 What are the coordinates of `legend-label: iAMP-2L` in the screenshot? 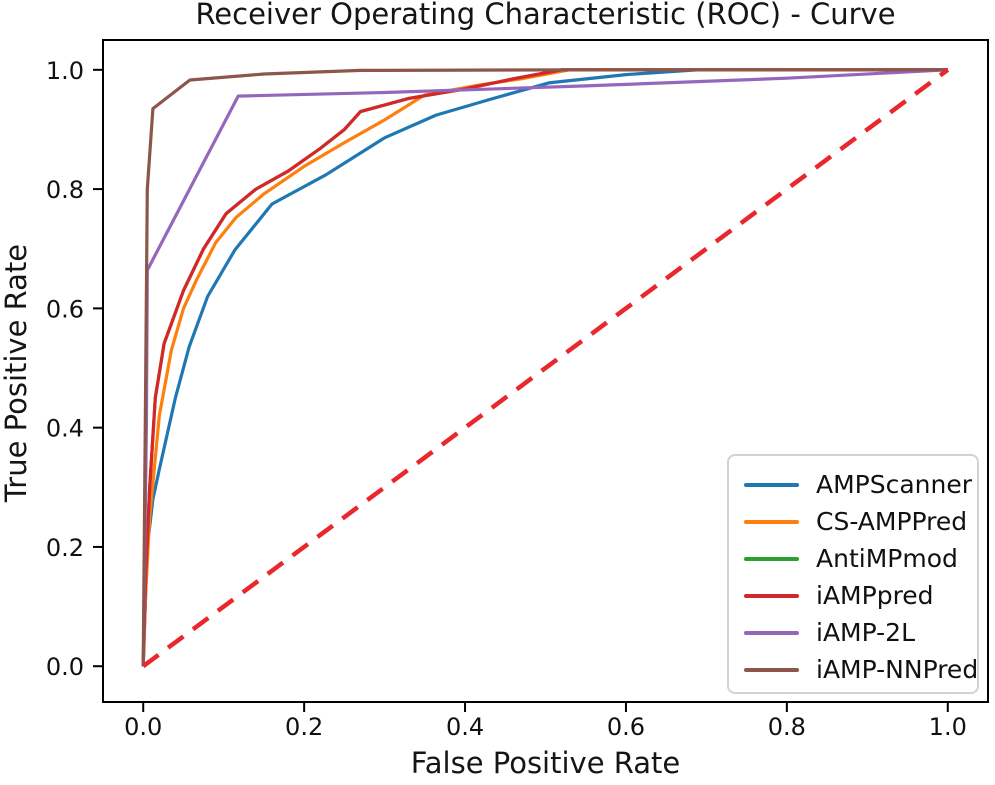 It's located at (865, 632).